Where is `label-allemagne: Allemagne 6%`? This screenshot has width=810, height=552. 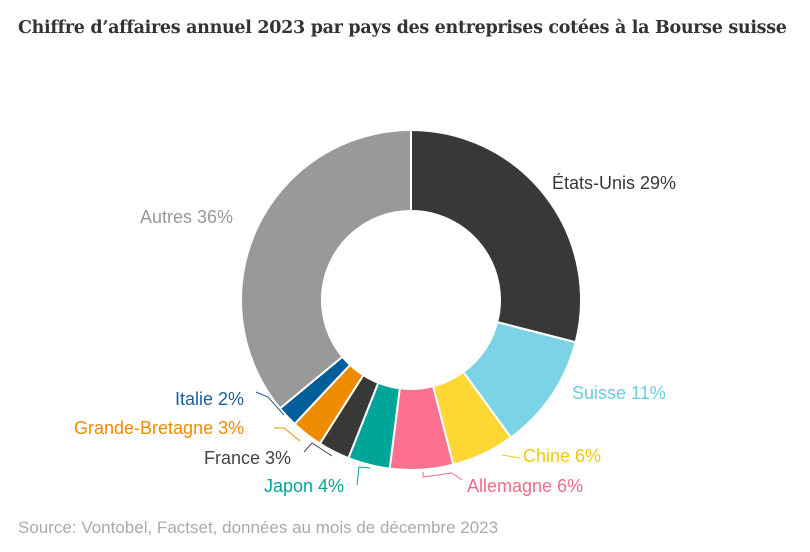
label-allemagne: Allemagne 6% is located at coordinates (525, 486).